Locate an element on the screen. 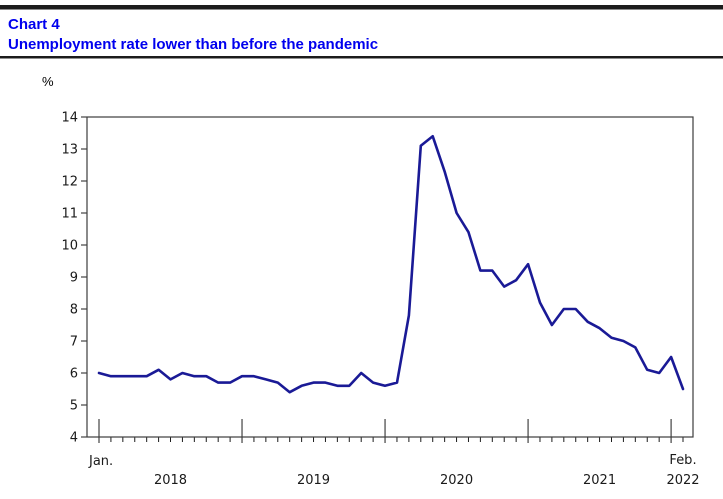  y-tick-label: 10 is located at coordinates (69, 246).